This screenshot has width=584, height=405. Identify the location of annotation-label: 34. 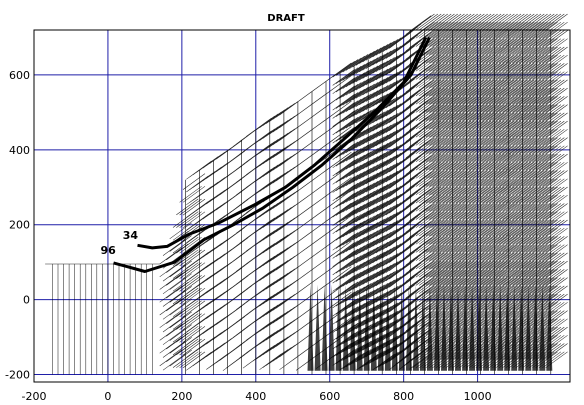
(131, 235).